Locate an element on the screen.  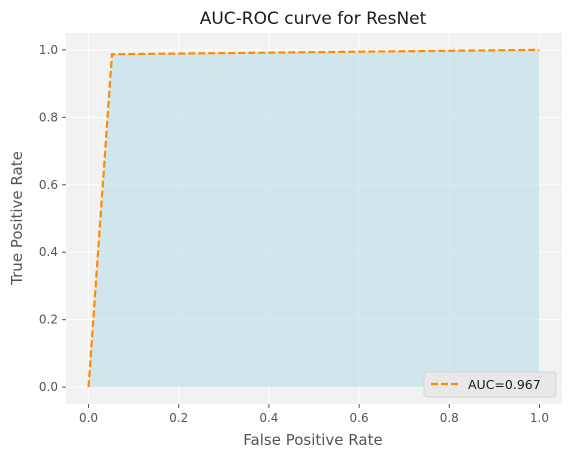
legend: AUC=0.967 is located at coordinates (490, 384).